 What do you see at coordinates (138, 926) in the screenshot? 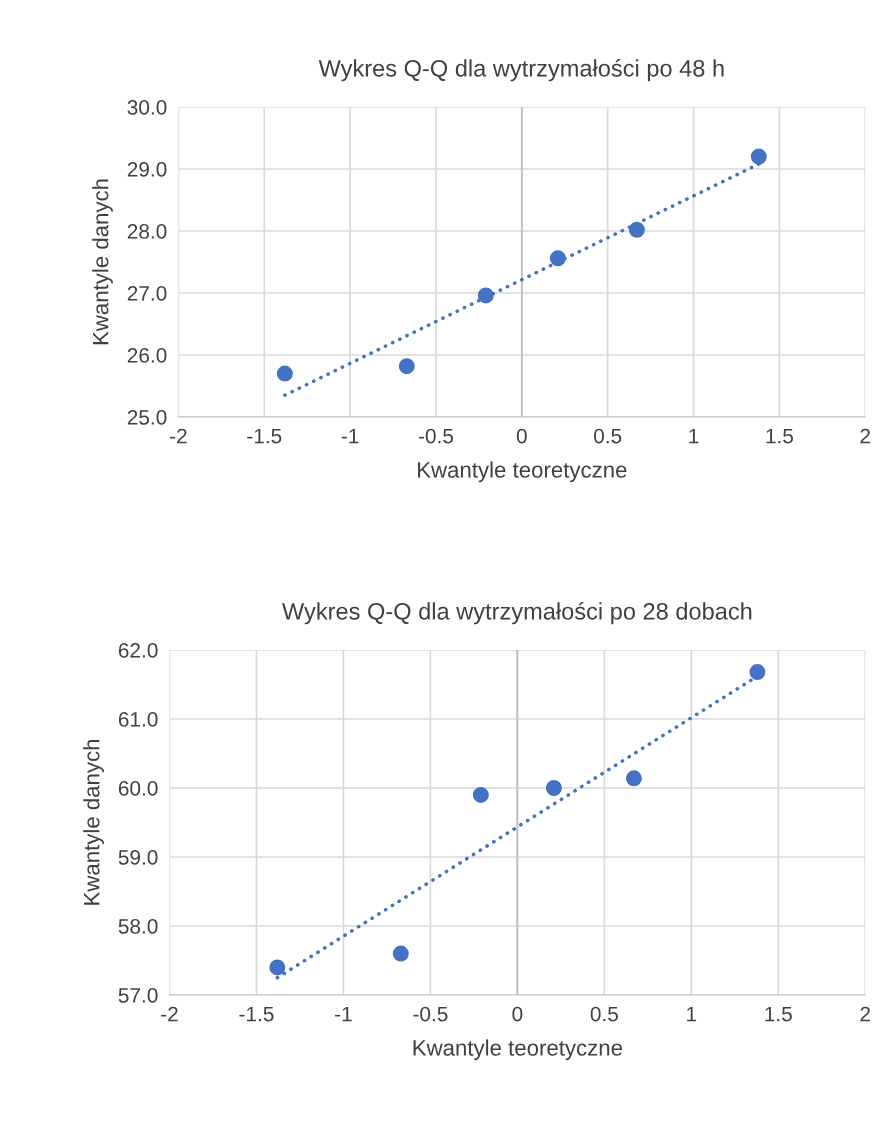
I see `y-tick-label: 58.0` at bounding box center [138, 926].